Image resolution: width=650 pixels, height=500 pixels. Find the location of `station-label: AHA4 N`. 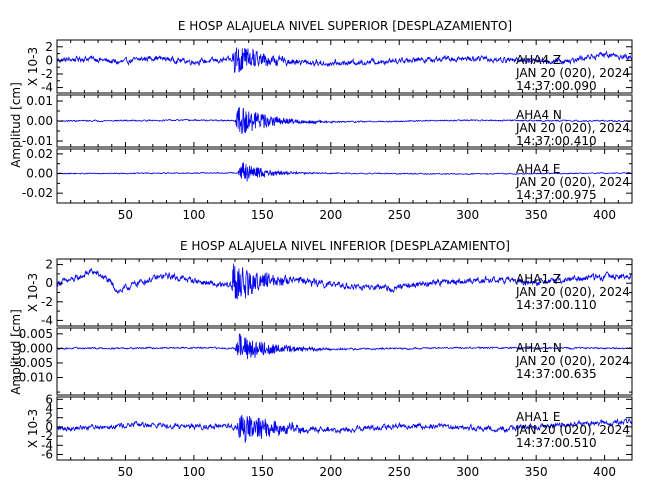

station-label: AHA4 N is located at coordinates (539, 115).